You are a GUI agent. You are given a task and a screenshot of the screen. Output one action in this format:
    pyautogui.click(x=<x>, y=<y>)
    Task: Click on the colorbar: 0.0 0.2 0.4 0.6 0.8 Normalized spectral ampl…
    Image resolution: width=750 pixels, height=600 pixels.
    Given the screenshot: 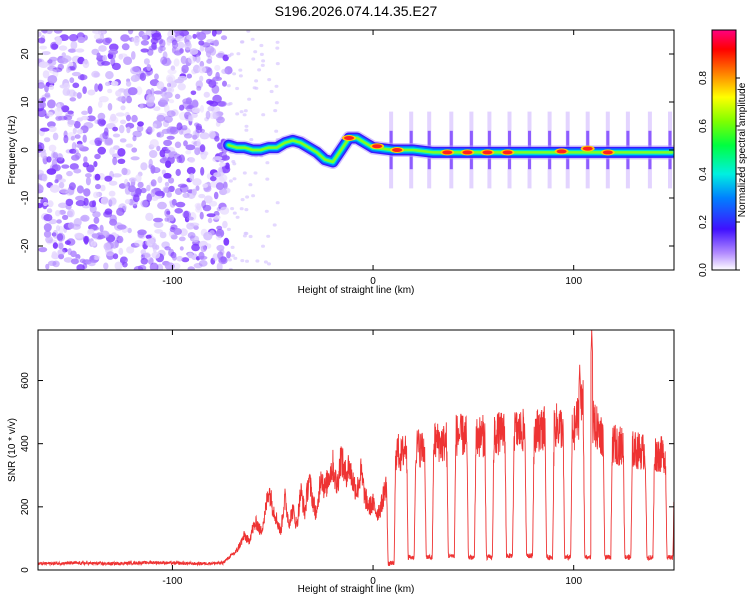 What is the action you would take?
    pyautogui.click(x=723, y=153)
    